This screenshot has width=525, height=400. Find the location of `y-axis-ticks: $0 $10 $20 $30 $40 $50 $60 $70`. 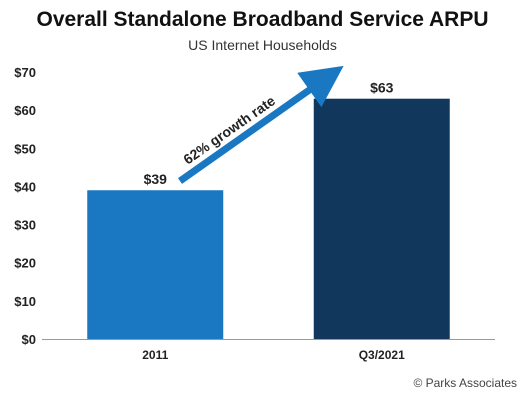

y-axis-ticks: $0 $10 $20 $30 $40 $50 $60 $70 is located at coordinates (25, 206).